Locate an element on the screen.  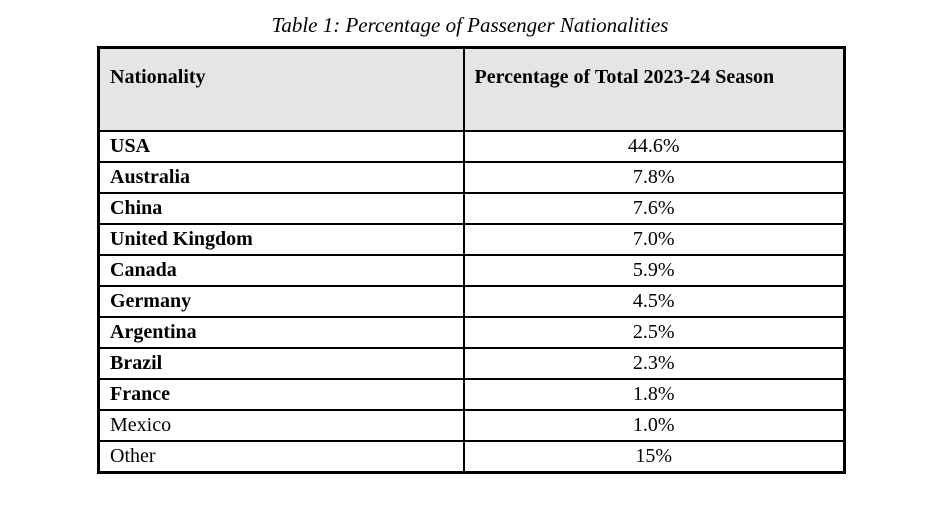
table-row: Germany 4.5% is located at coordinates (471, 302).